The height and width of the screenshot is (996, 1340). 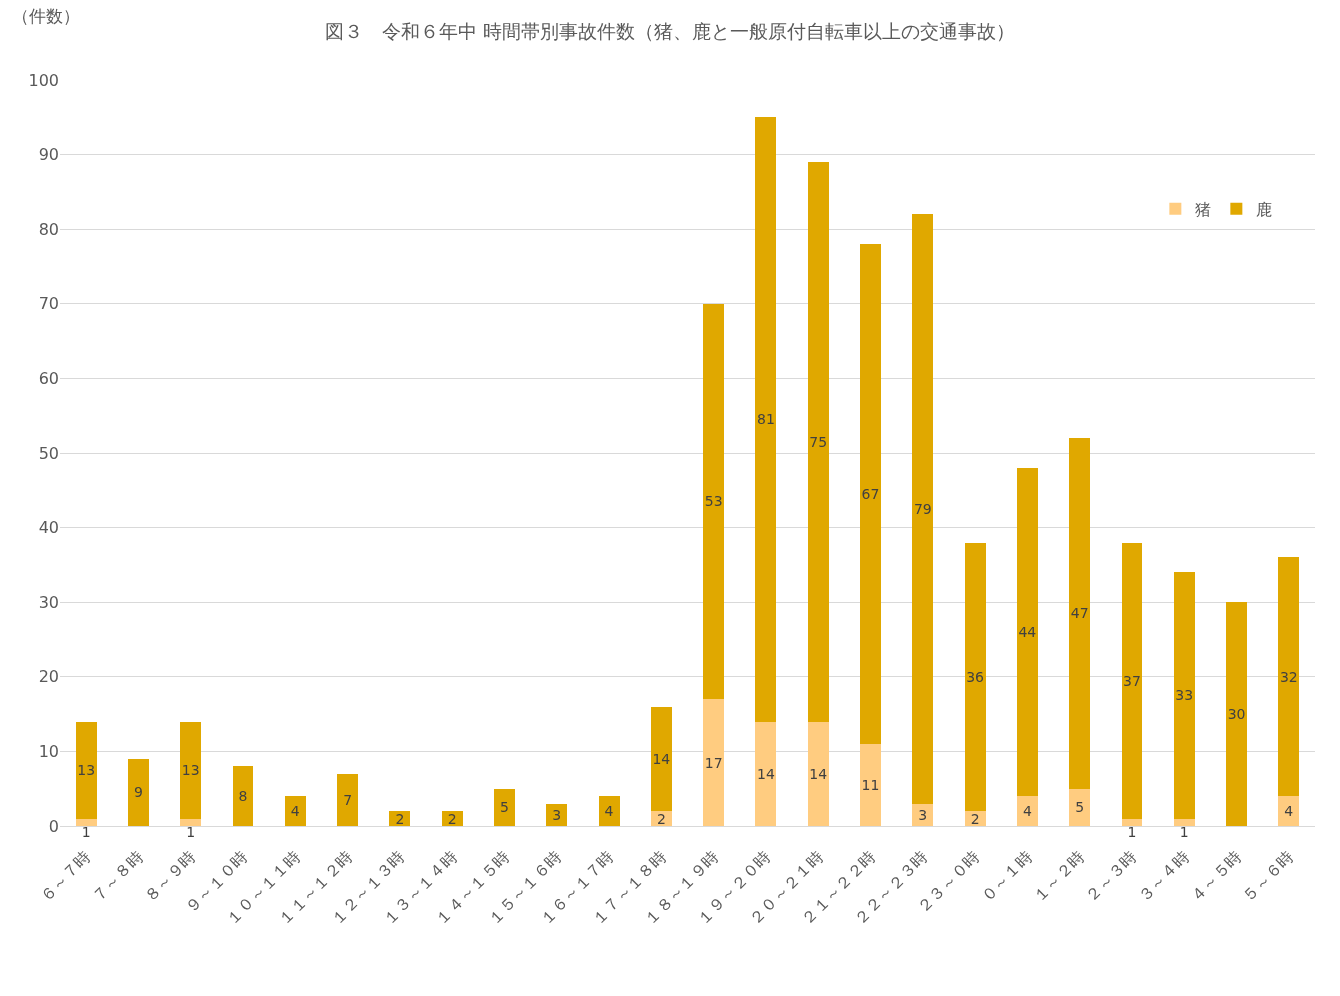 What do you see at coordinates (48, 677) in the screenshot?
I see `y-tick-label: 20` at bounding box center [48, 677].